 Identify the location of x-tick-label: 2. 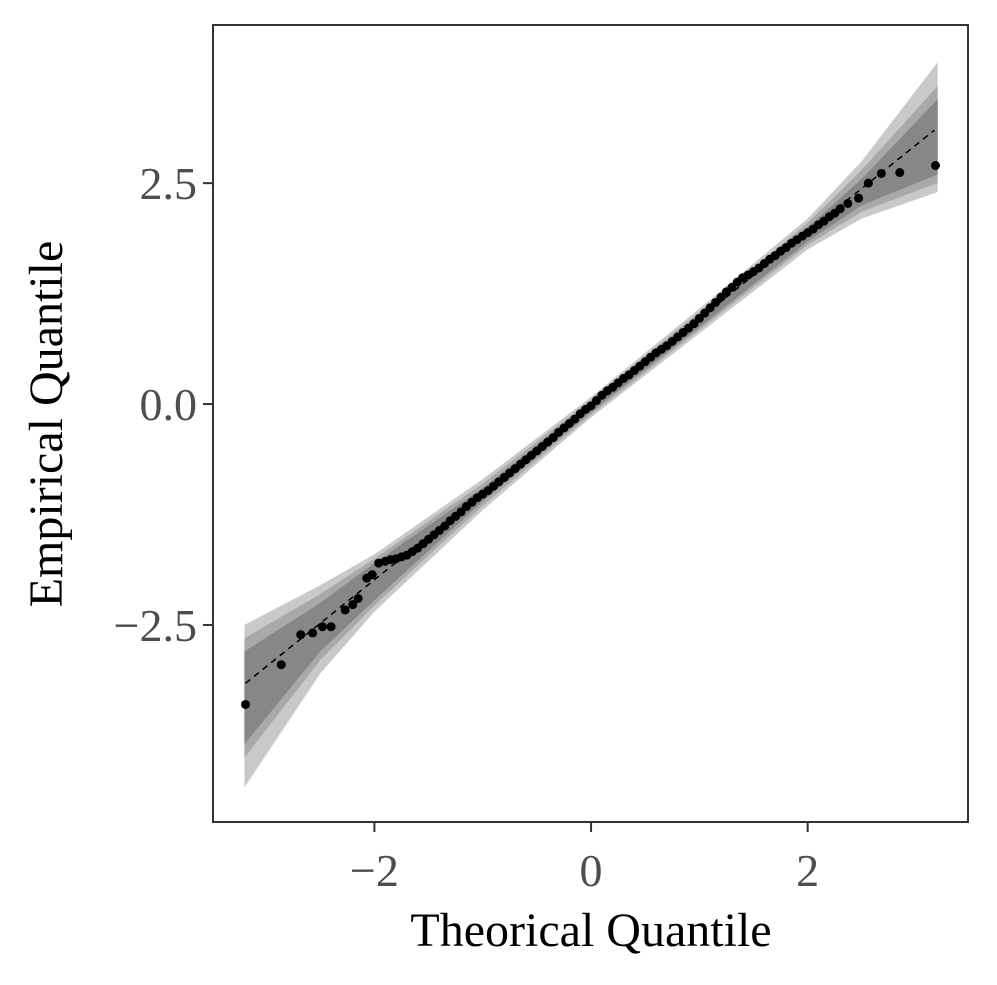
(807, 870).